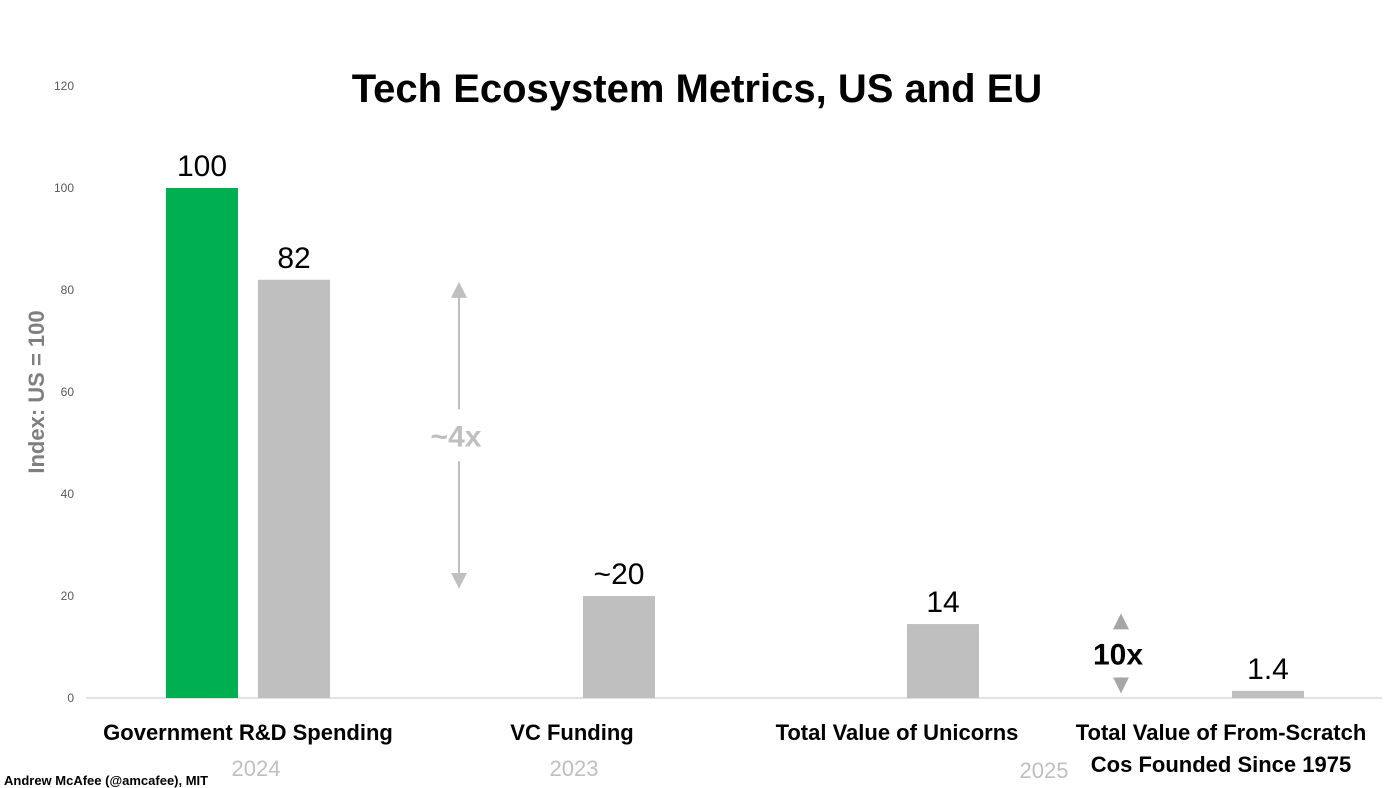 Image resolution: width=1400 pixels, height=788 pixels. I want to click on category-year: 2024, so click(256, 768).